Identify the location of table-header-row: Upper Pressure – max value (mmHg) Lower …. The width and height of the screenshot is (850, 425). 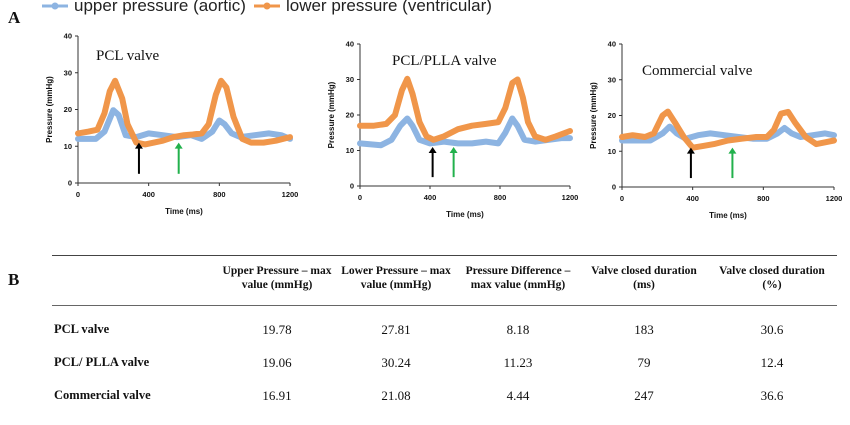
(444, 280).